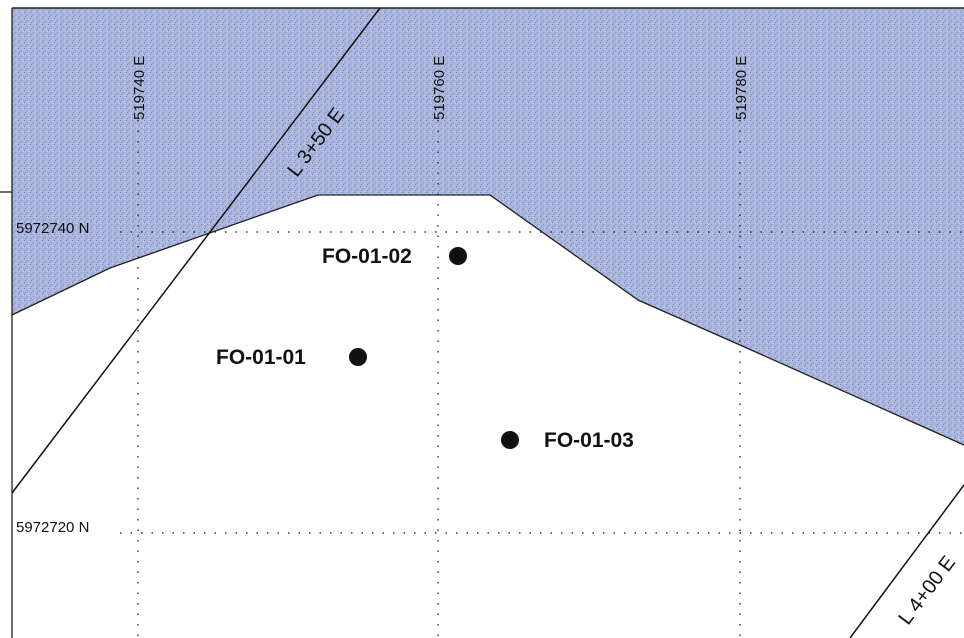 This screenshot has height=638, width=964. What do you see at coordinates (261, 357) in the screenshot?
I see `drill-hole-label-fo-01-01: FO-01-01` at bounding box center [261, 357].